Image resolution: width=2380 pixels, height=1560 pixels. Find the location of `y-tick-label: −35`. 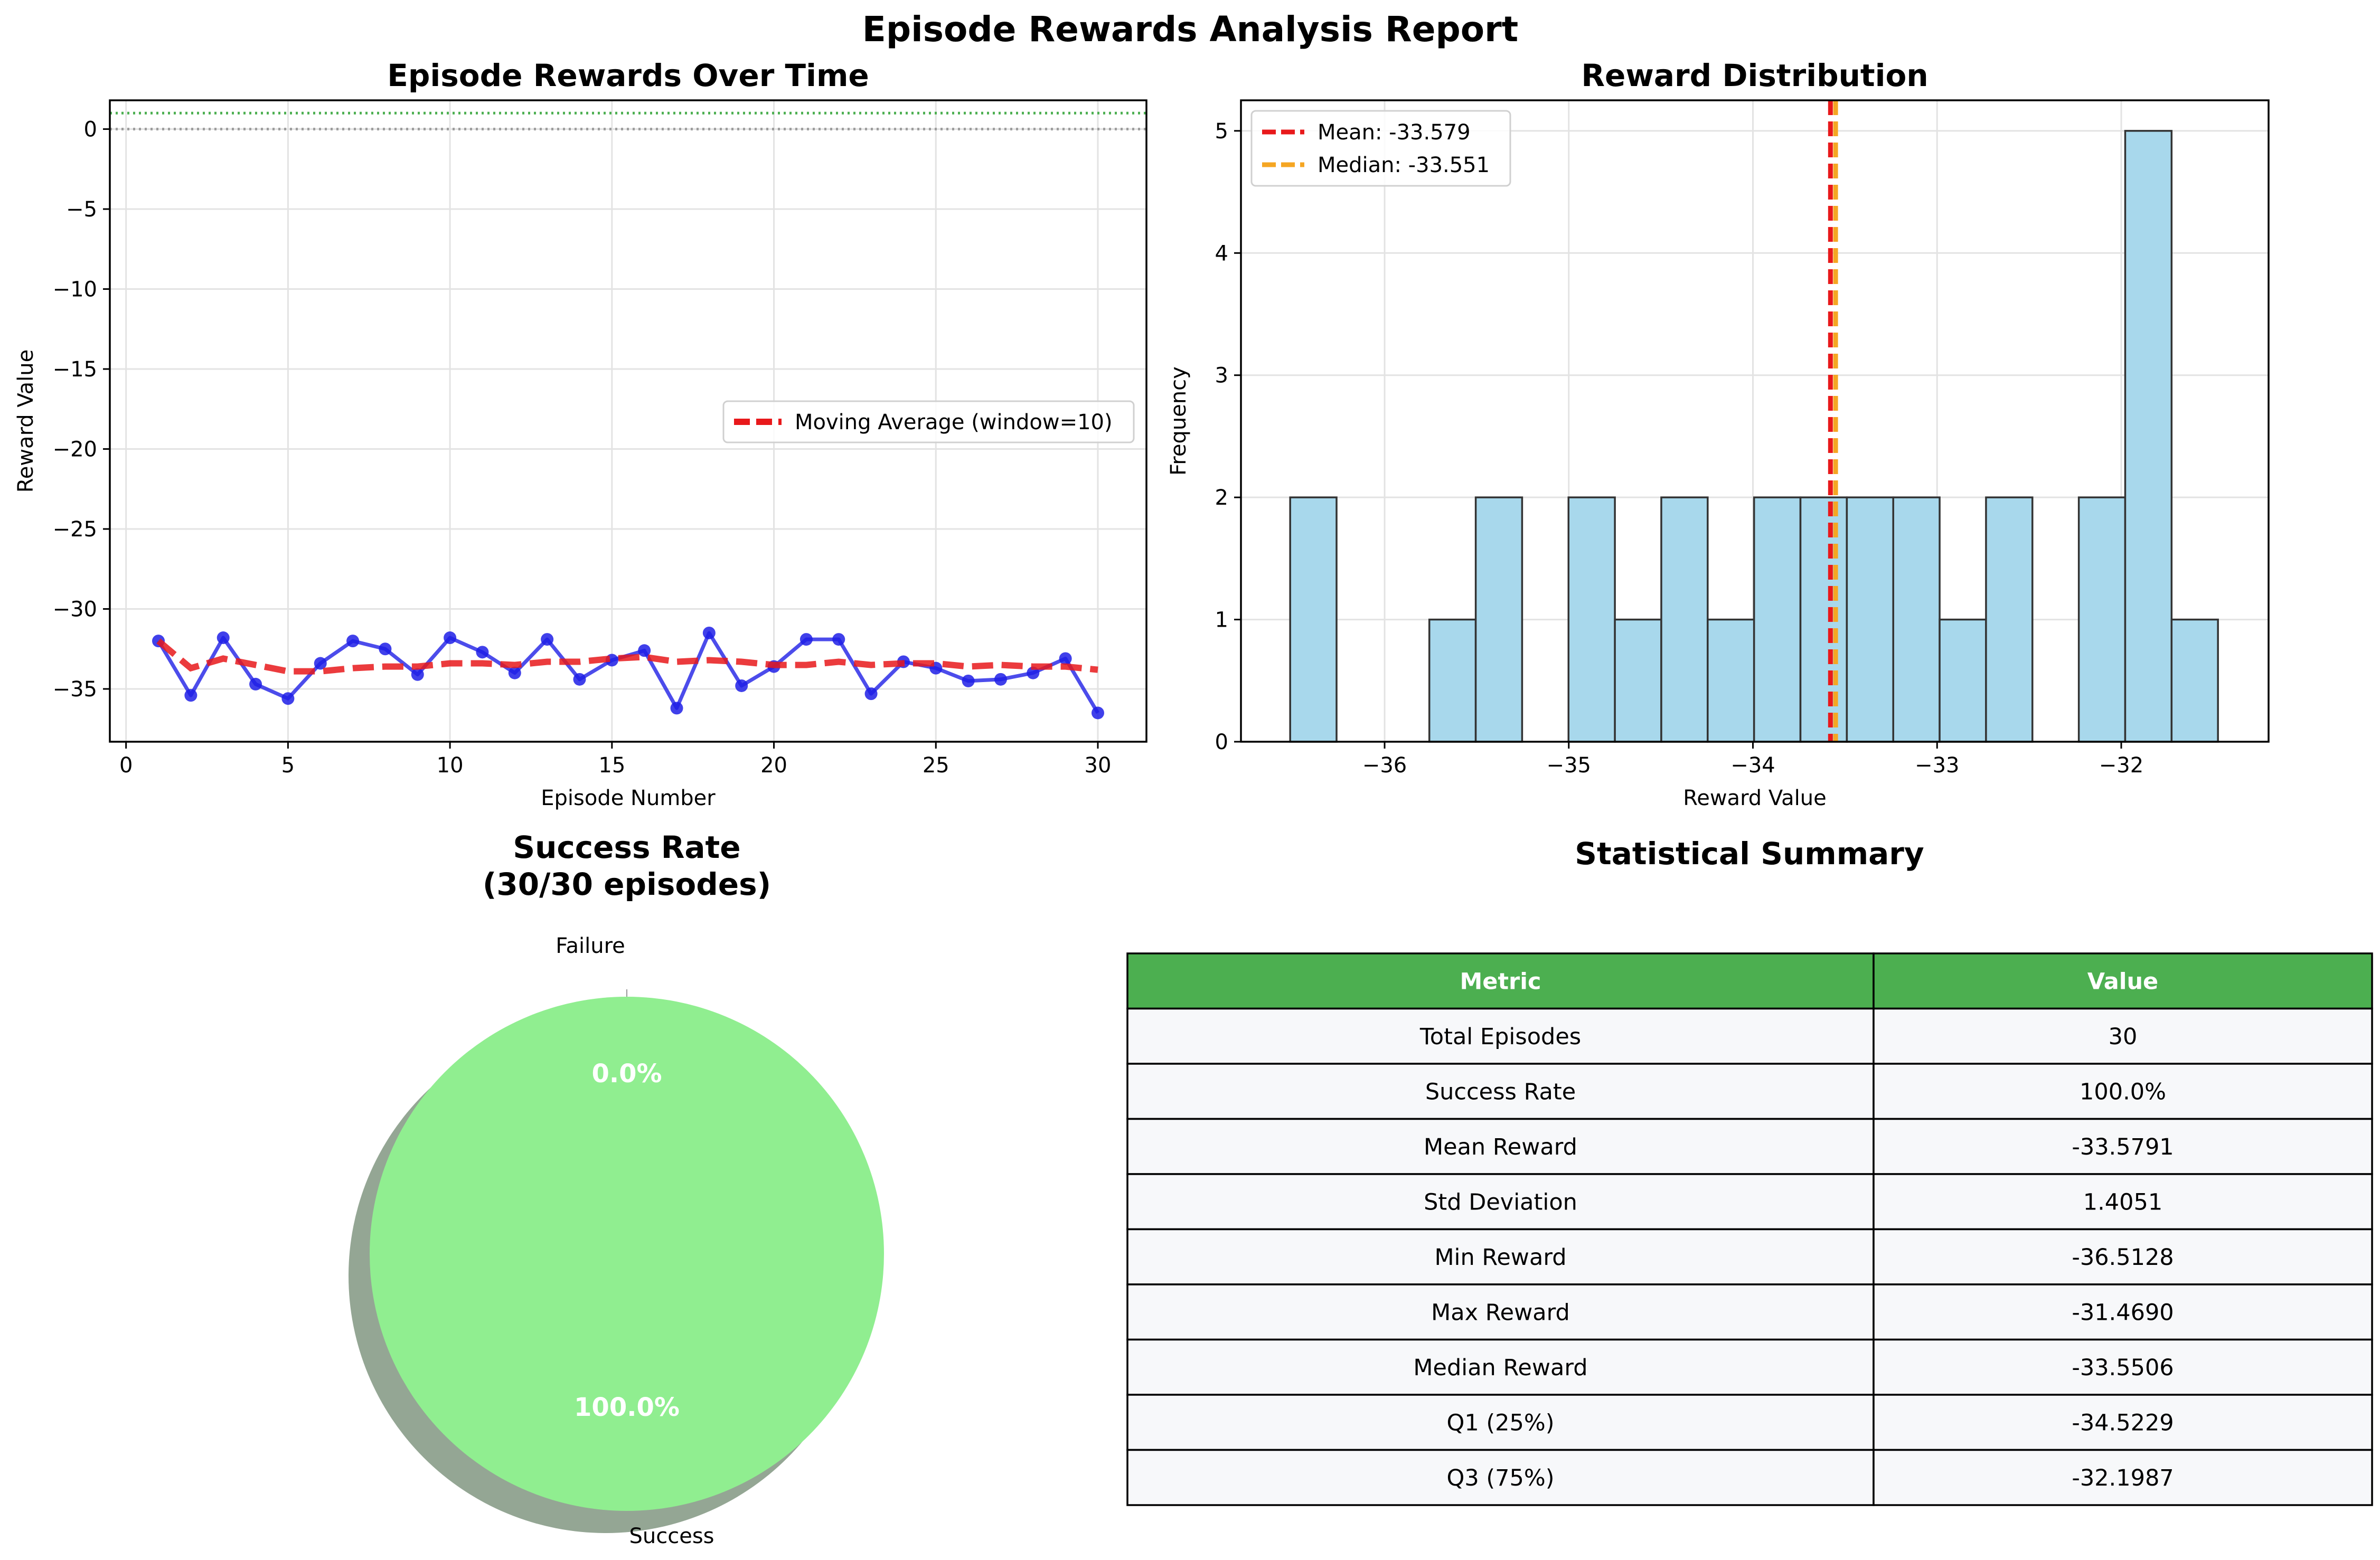

y-tick-label: −35 is located at coordinates (75, 689).